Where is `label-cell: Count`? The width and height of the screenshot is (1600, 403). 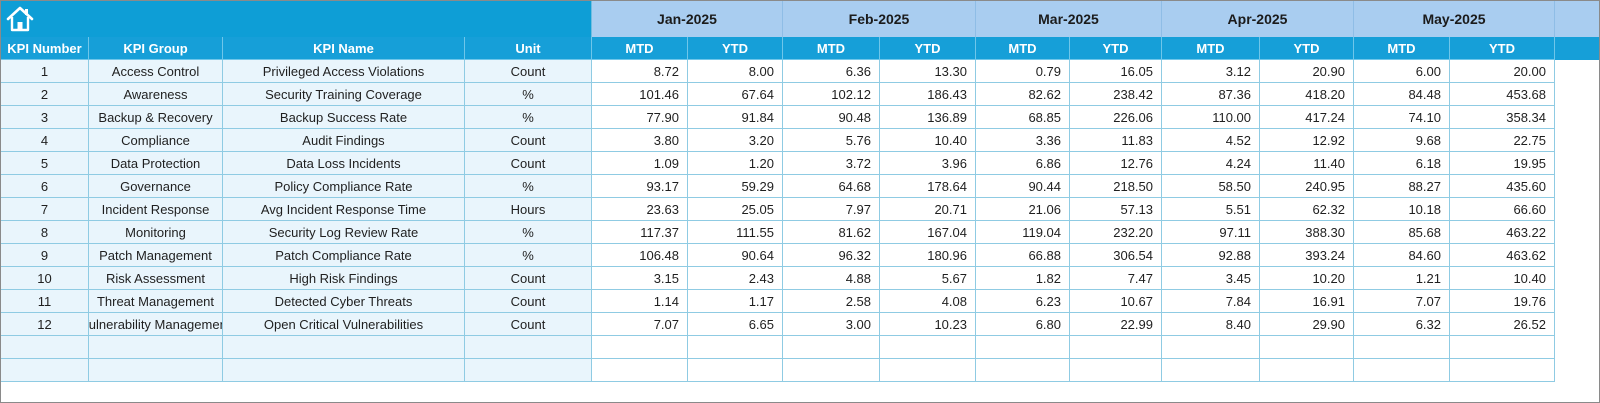 label-cell: Count is located at coordinates (528, 140).